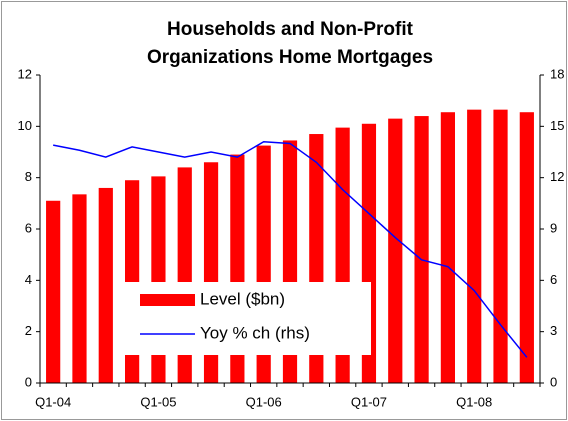  Describe the element at coordinates (255, 332) in the screenshot. I see `legend-label: Yoy % ch (rhs)` at that location.